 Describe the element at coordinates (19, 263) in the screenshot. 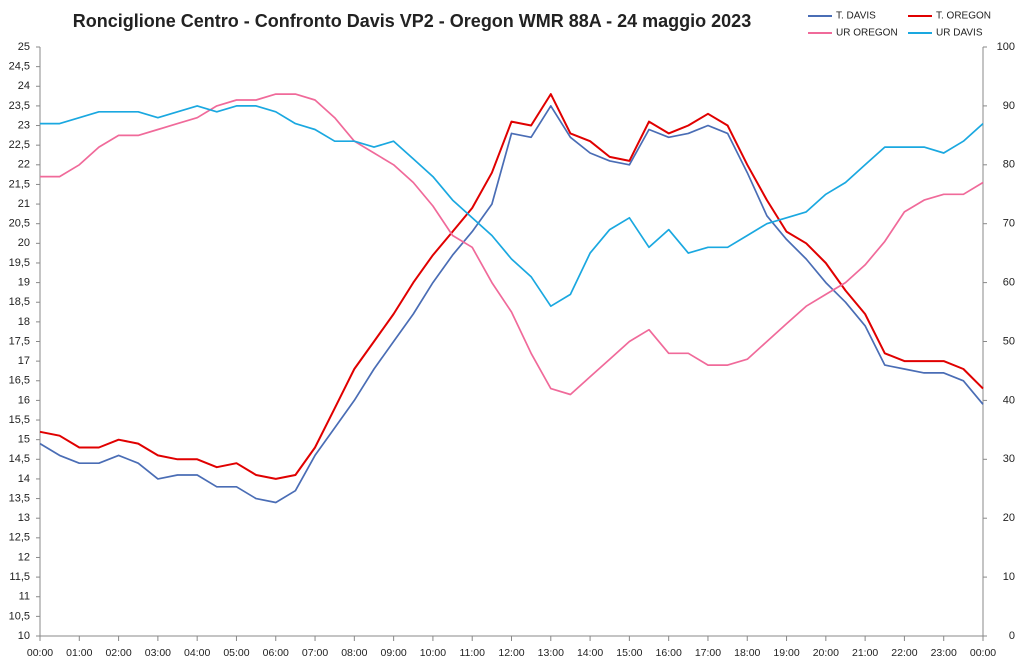

I see `y-tick-label: 19,5` at that location.